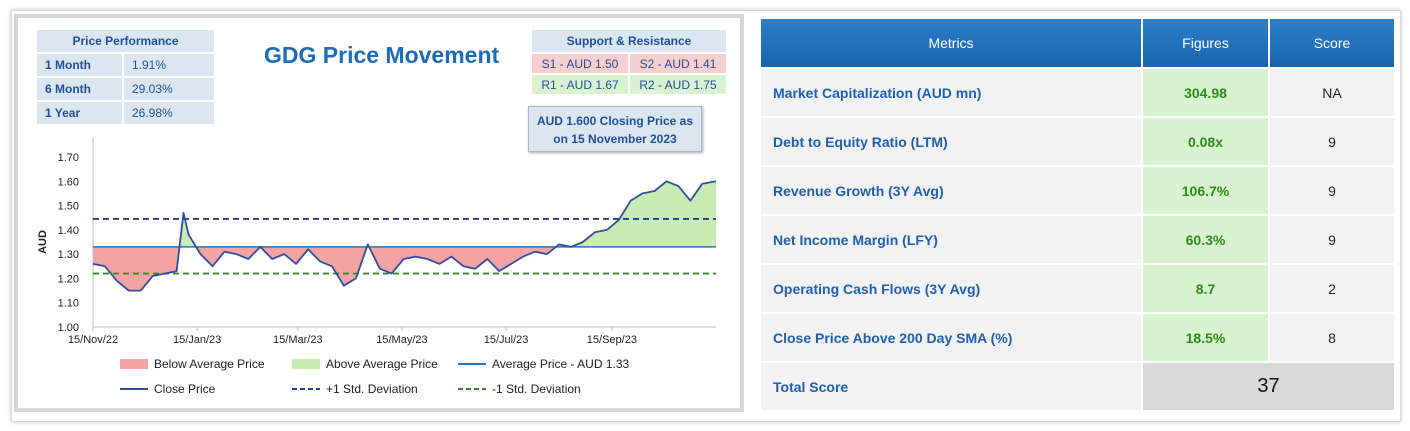  What do you see at coordinates (1206, 43) in the screenshot?
I see `figures-header: Figures` at bounding box center [1206, 43].